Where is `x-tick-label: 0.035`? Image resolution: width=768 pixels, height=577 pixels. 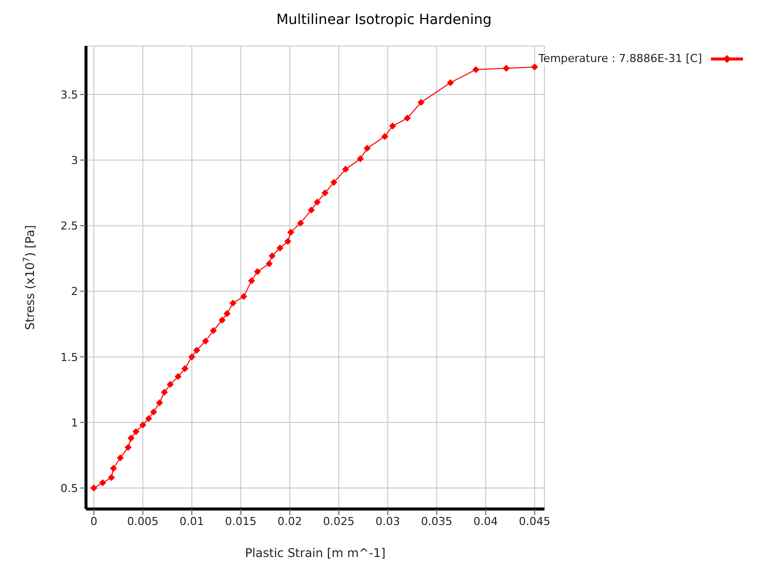 x-tick-label: 0.035 is located at coordinates (436, 521).